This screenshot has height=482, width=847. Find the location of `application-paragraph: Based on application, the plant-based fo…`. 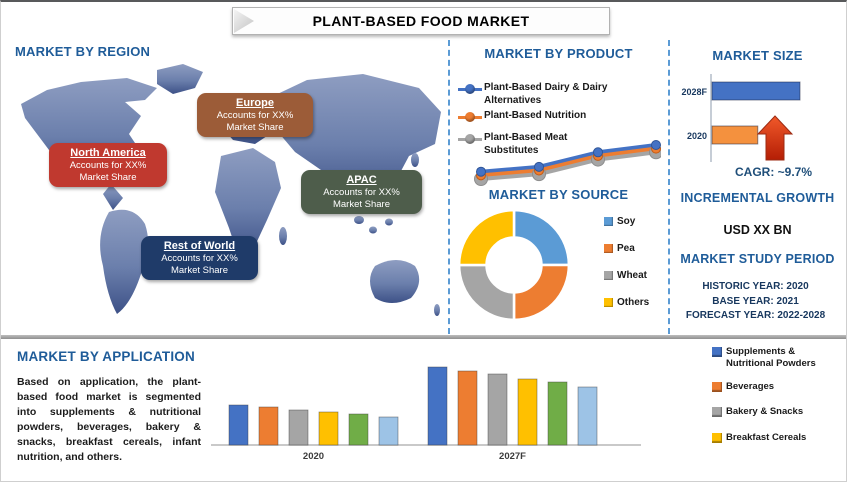

application-paragraph: Based on application, the plant-based fo… is located at coordinates (109, 419).